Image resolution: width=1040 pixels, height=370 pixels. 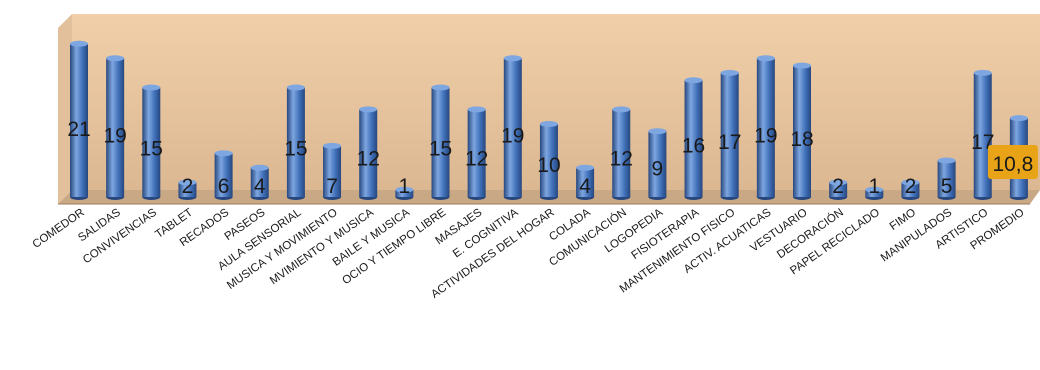 I want to click on data-label: 5, so click(x=947, y=186).